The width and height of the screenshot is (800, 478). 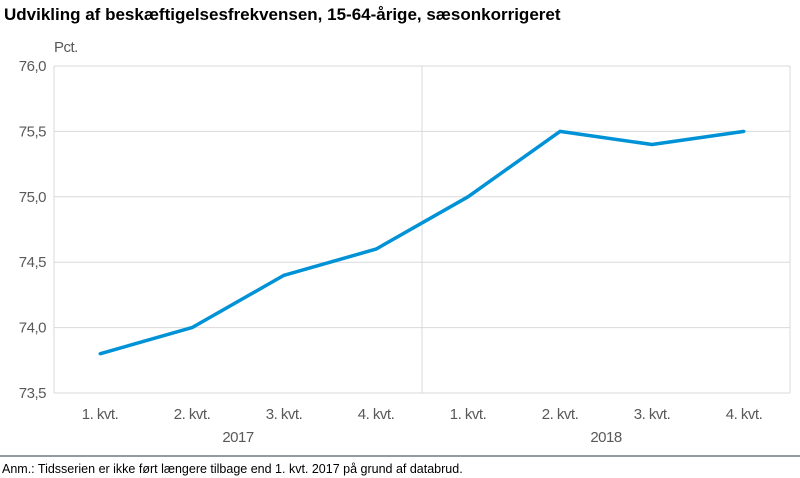 I want to click on group-label-2017: 2017, so click(x=238, y=437).